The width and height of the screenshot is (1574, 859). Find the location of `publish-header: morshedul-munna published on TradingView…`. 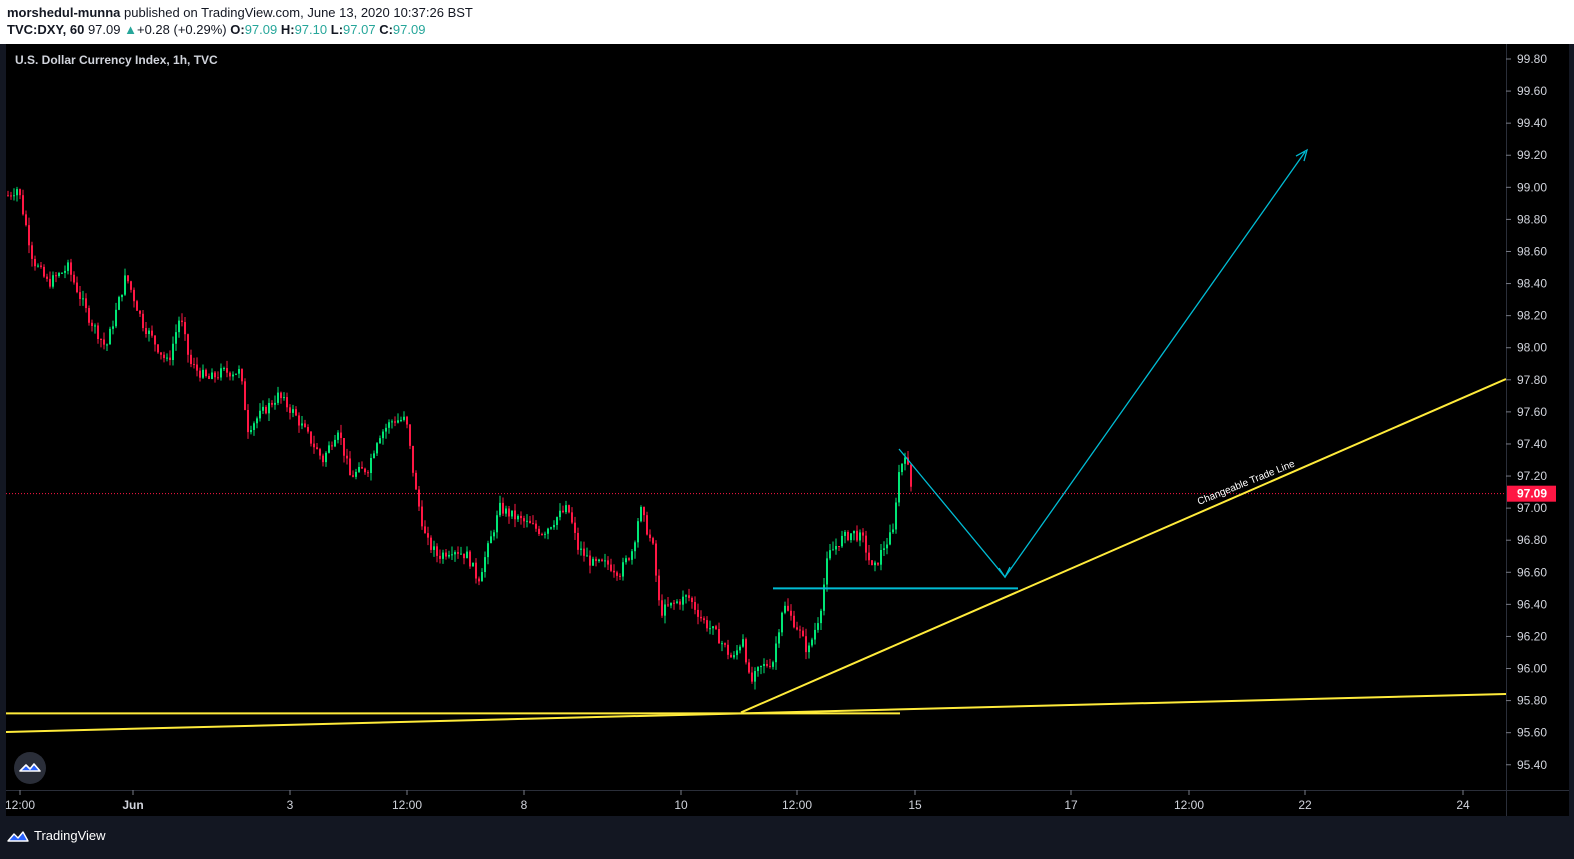

publish-header: morshedul-munna published on TradingView… is located at coordinates (787, 22).